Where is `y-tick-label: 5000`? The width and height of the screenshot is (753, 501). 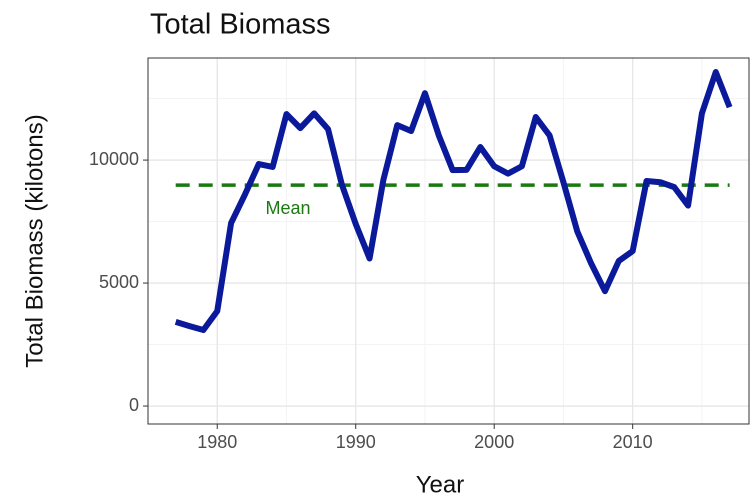
y-tick-label: 5000 is located at coordinates (119, 282).